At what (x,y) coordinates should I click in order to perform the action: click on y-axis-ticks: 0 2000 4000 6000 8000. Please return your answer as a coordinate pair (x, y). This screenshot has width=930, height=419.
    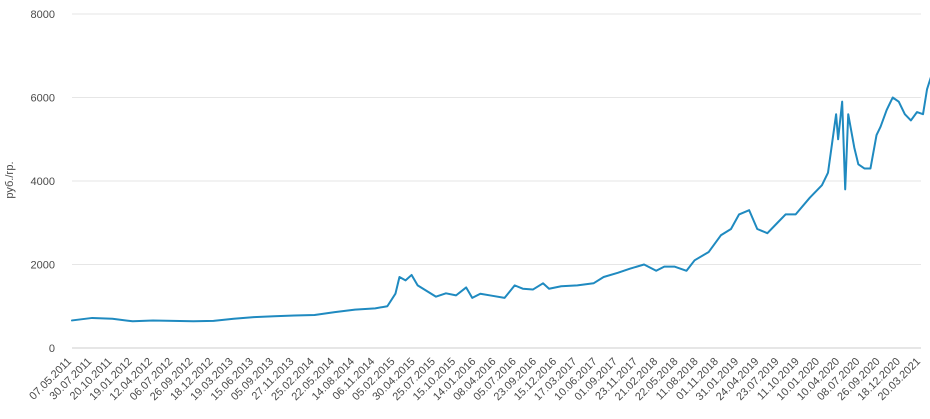
    Looking at the image, I should click on (43, 182).